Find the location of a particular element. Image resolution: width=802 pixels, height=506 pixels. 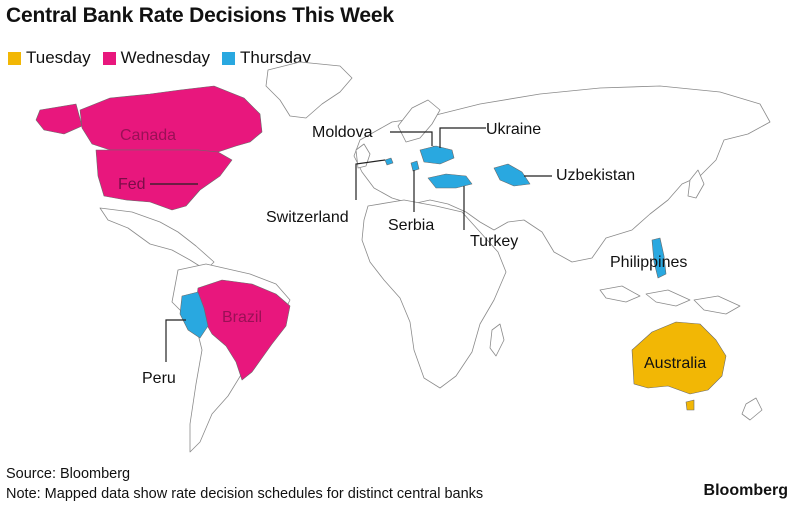

label-moldova: Moldova is located at coordinates (342, 132).